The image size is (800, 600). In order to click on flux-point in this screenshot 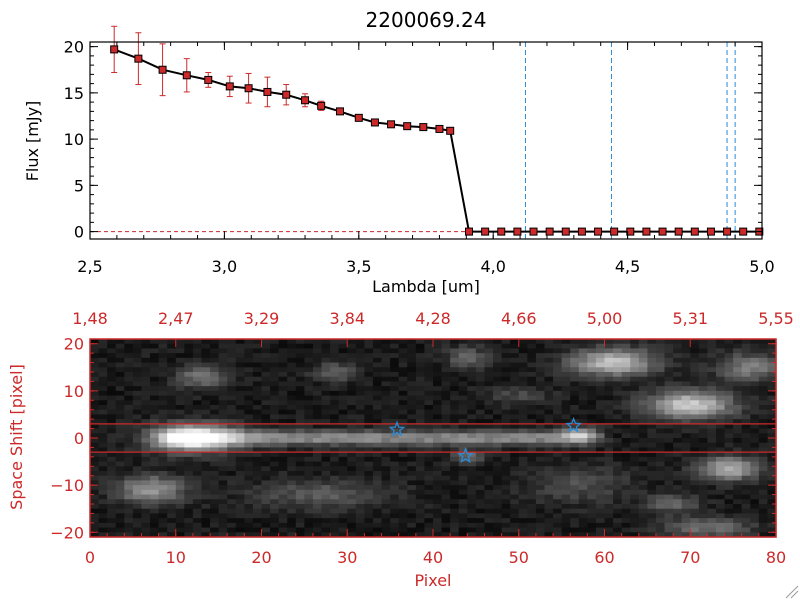, I will do `click(614, 231)`.